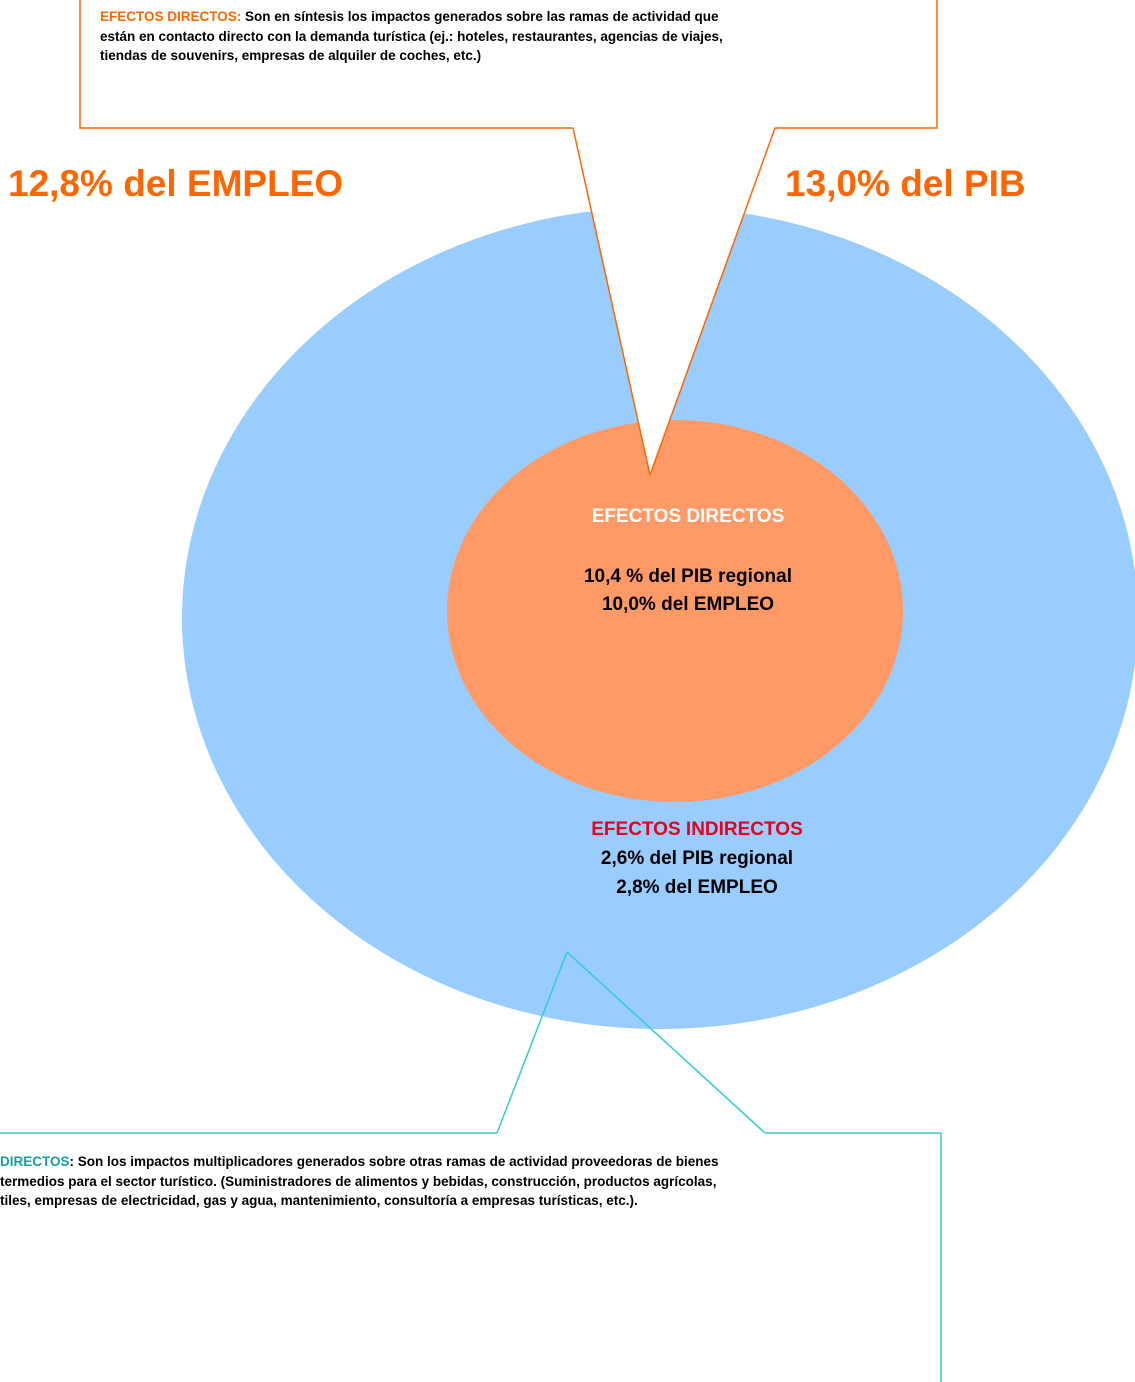 This screenshot has width=1135, height=1382. Describe the element at coordinates (697, 829) in the screenshot. I see `outer-title: EFECTOS INDIRECTOS` at that location.